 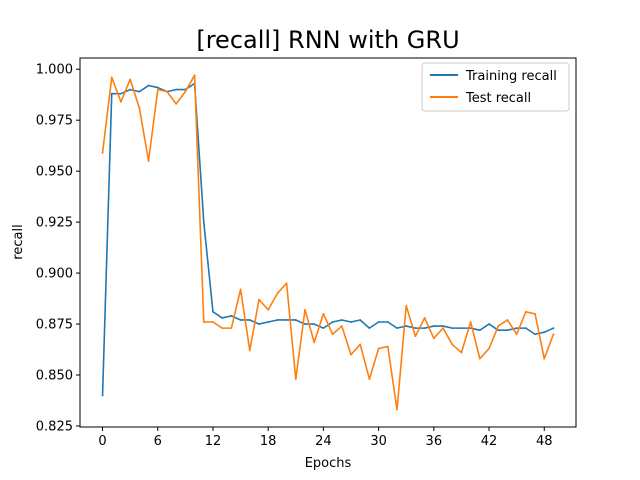 What do you see at coordinates (54, 325) in the screenshot?
I see `y-tick-label: 0.875` at bounding box center [54, 325].